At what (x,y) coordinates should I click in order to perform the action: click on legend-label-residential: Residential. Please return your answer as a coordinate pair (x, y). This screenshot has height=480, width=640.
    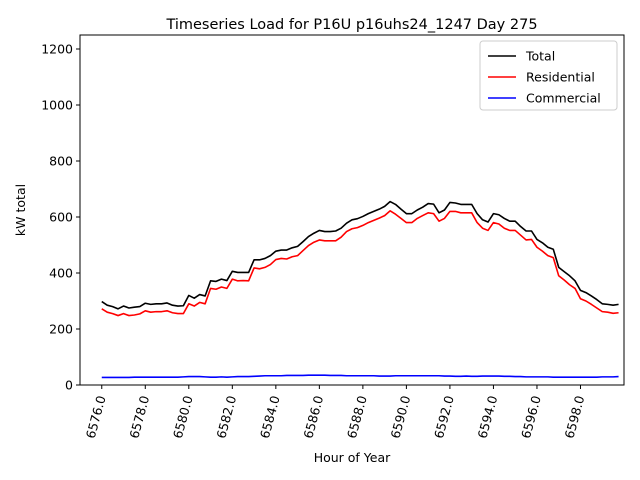
    Looking at the image, I should click on (560, 77).